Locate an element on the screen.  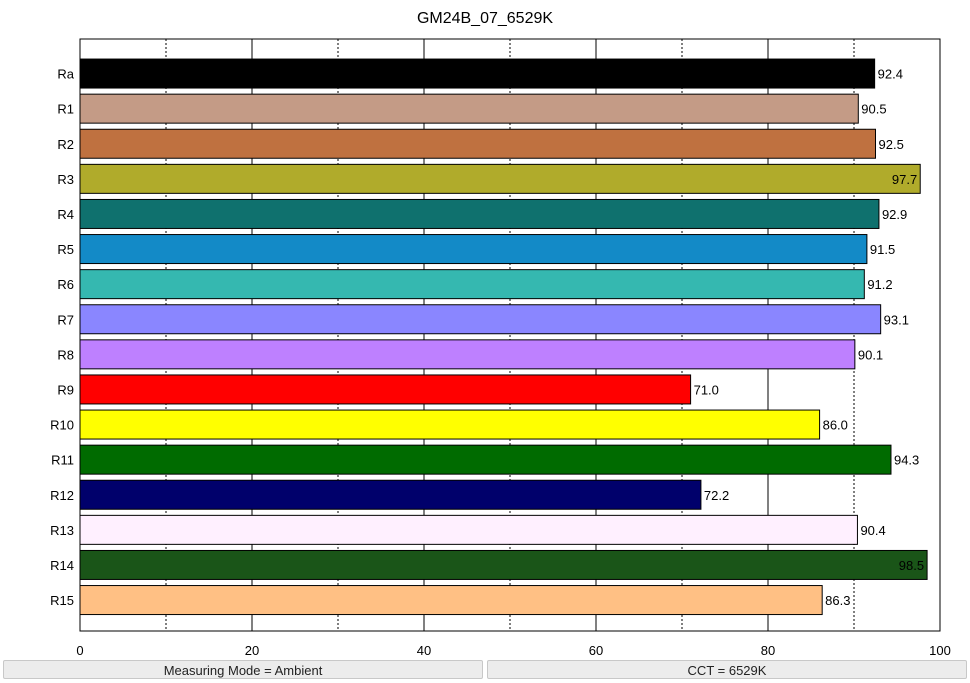
bar-r3 is located at coordinates (500, 178).